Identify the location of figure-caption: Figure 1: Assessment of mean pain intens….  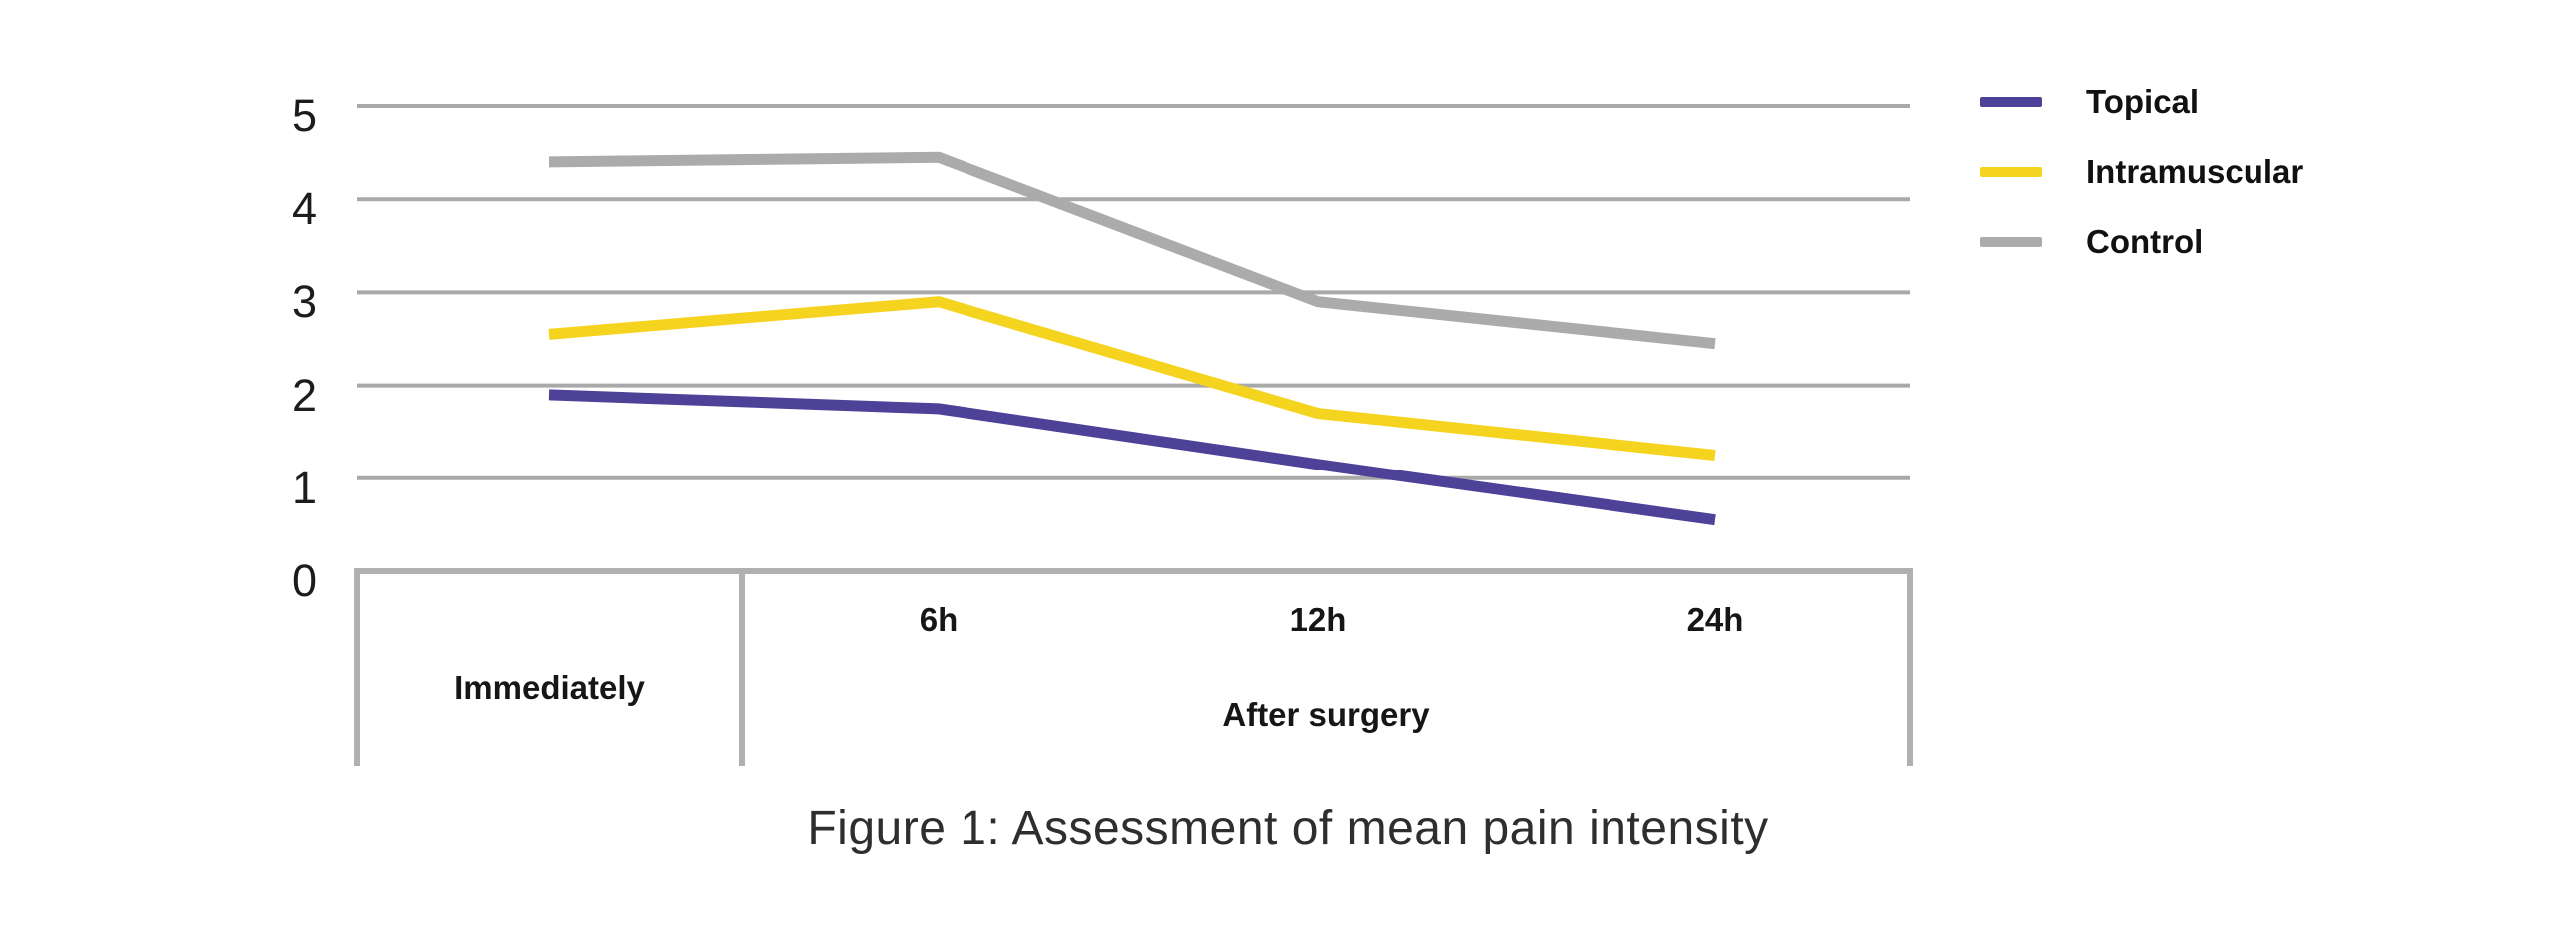
(1288, 828).